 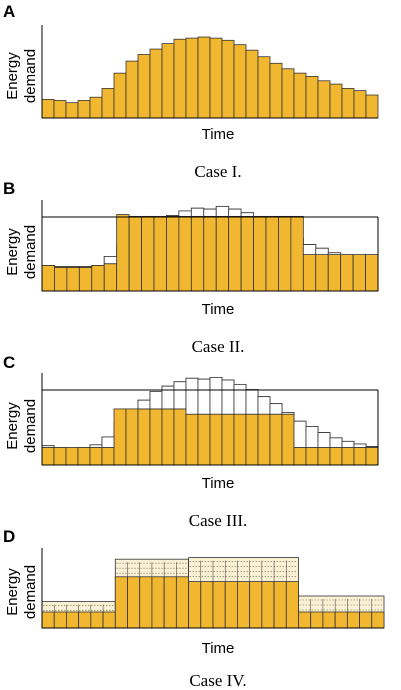 What do you see at coordinates (218, 648) in the screenshot?
I see `xlabel-d: Time` at bounding box center [218, 648].